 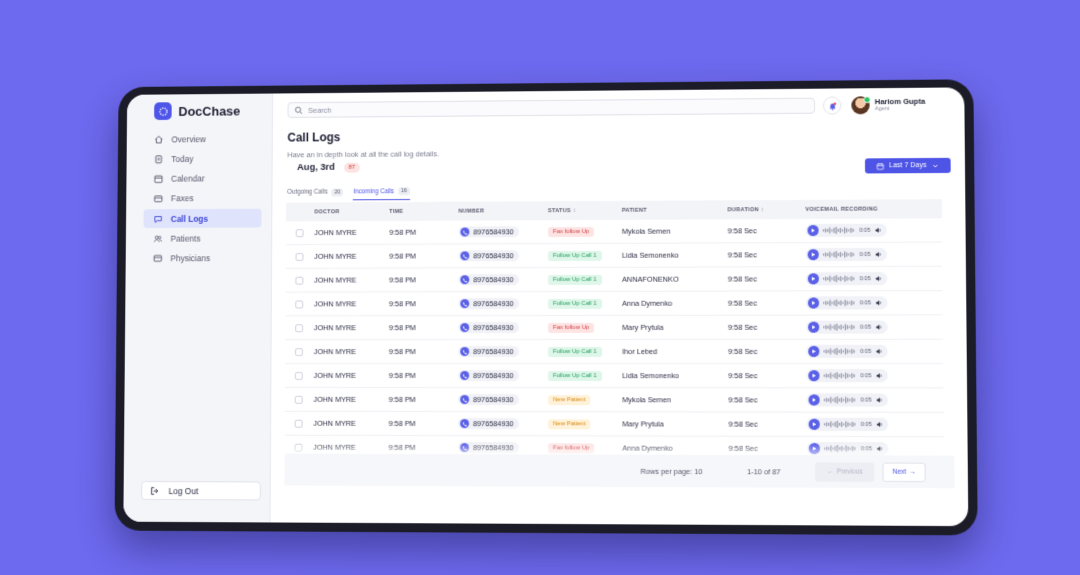 I want to click on brand: DocChase, so click(x=199, y=112).